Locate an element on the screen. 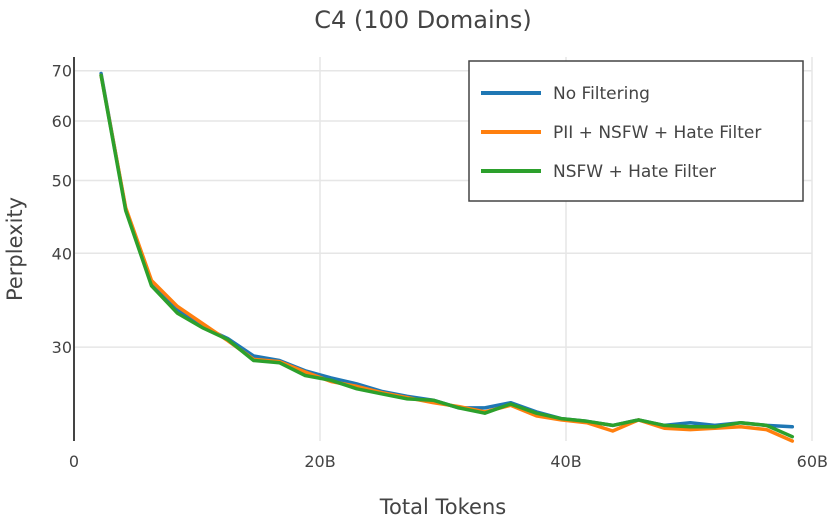 Image resolution: width=830 pixels, height=520 pixels. y-tick-label: 70 is located at coordinates (62, 71).